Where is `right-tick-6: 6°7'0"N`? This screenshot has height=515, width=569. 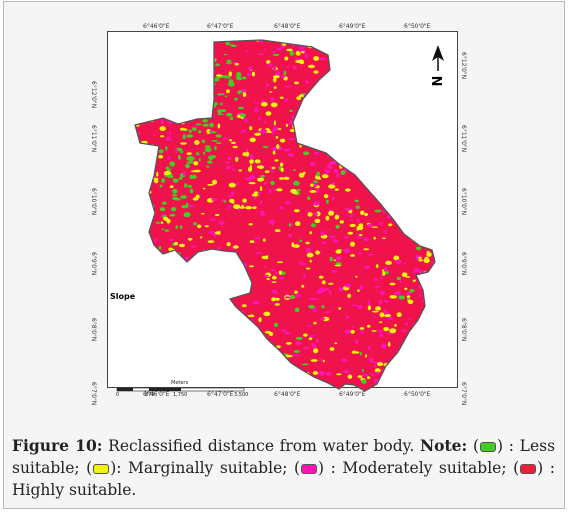
right-tick-6: 6°7'0"N is located at coordinates (463, 394).